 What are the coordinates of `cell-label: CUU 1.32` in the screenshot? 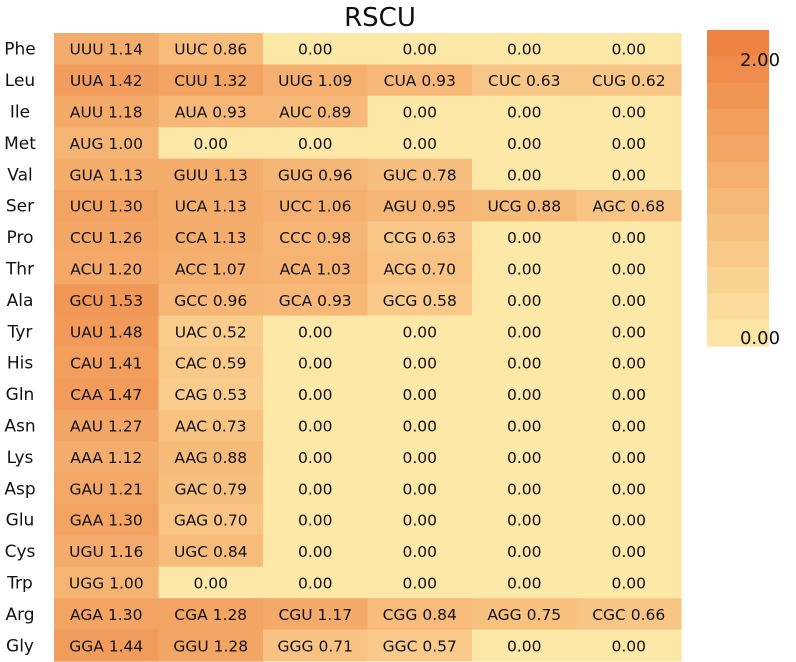 It's located at (210, 81).